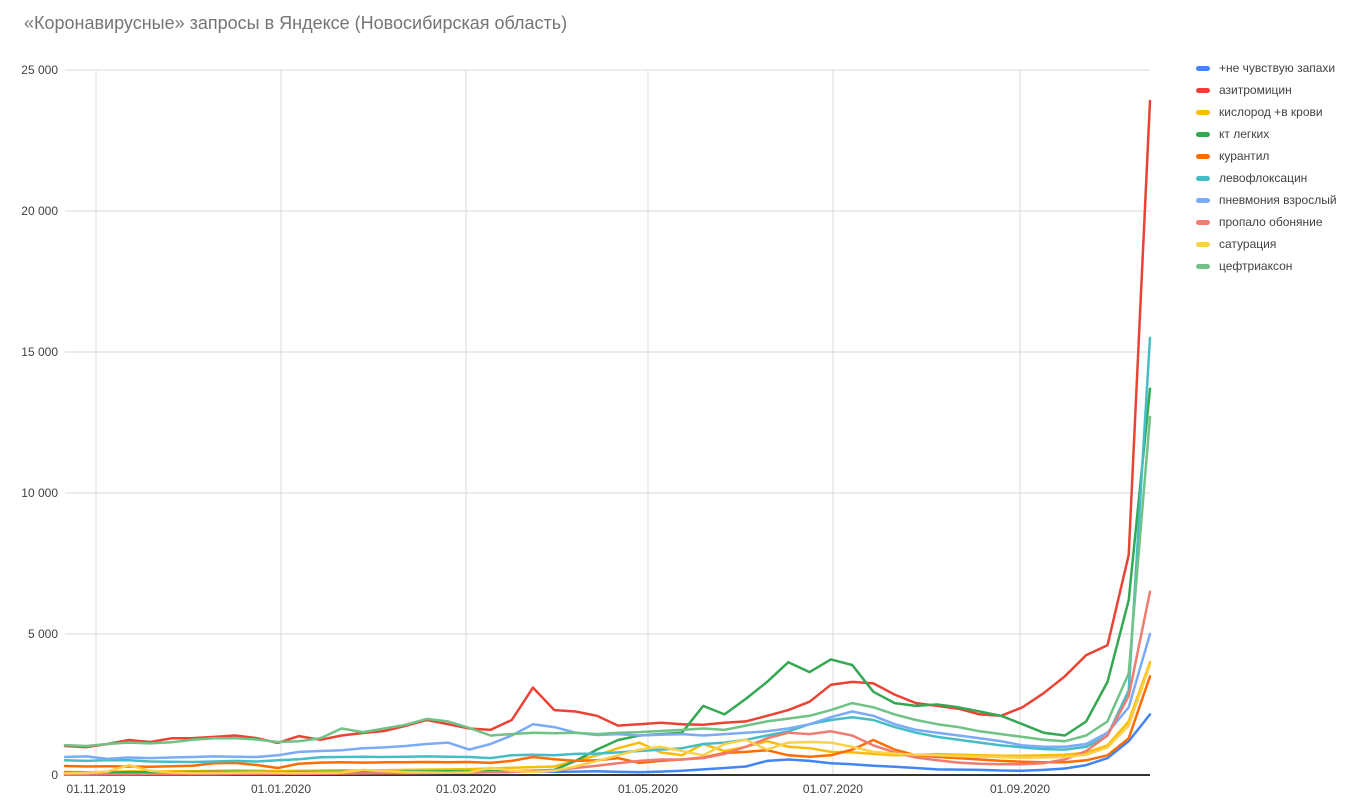  I want to click on legend-item: пропало обоняние, so click(1266, 222).